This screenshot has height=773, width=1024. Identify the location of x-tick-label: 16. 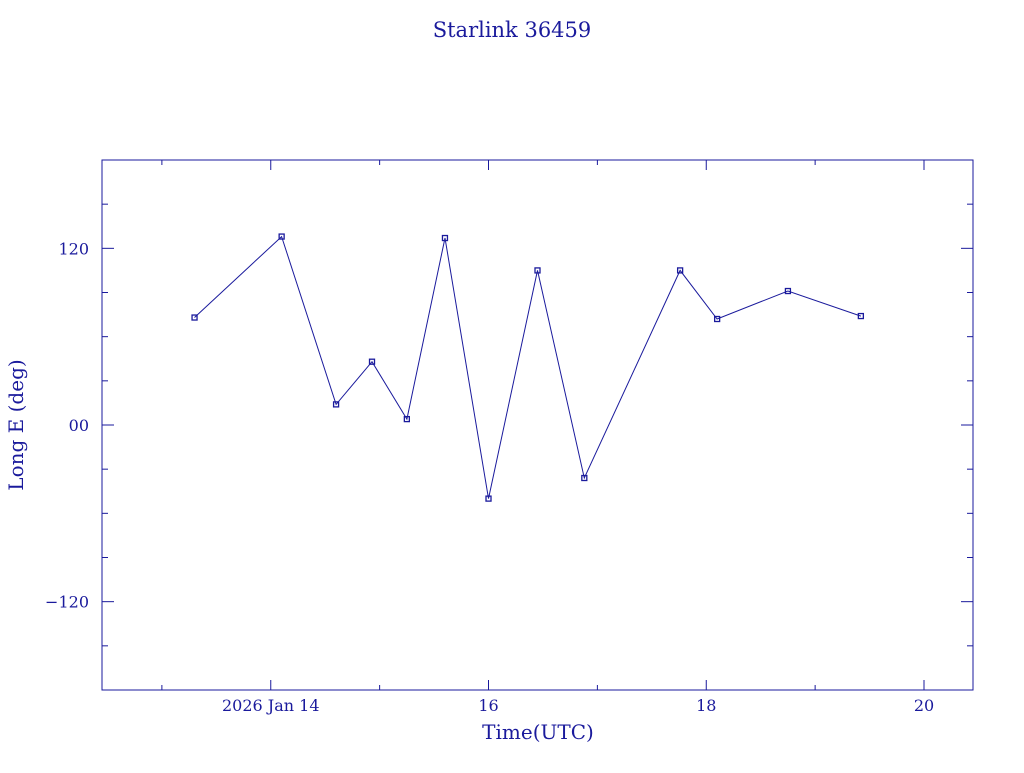
(488, 705).